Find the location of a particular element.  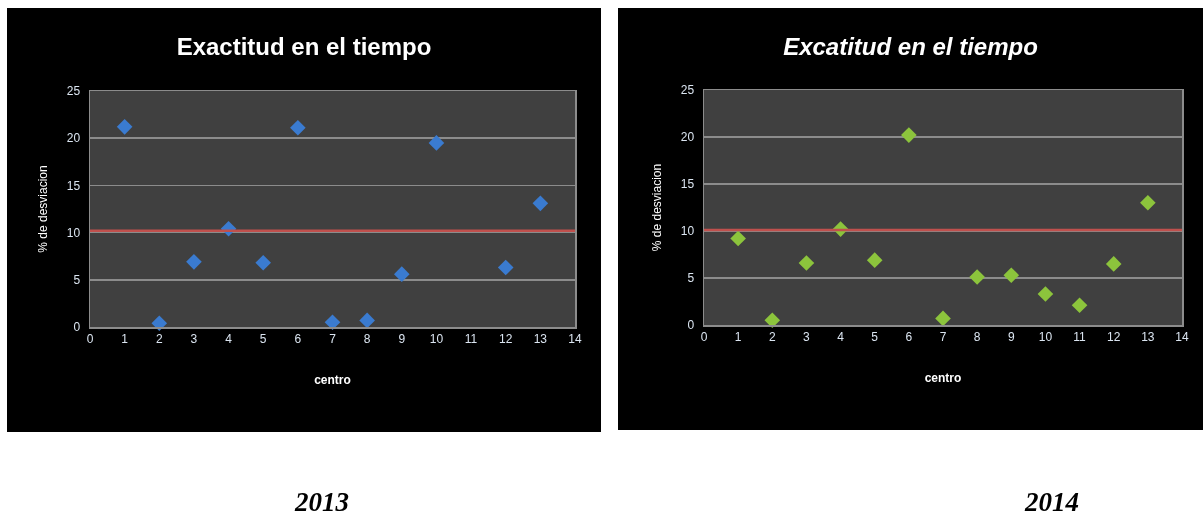

chart-title: Excatitud en el tiempo is located at coordinates (910, 47).